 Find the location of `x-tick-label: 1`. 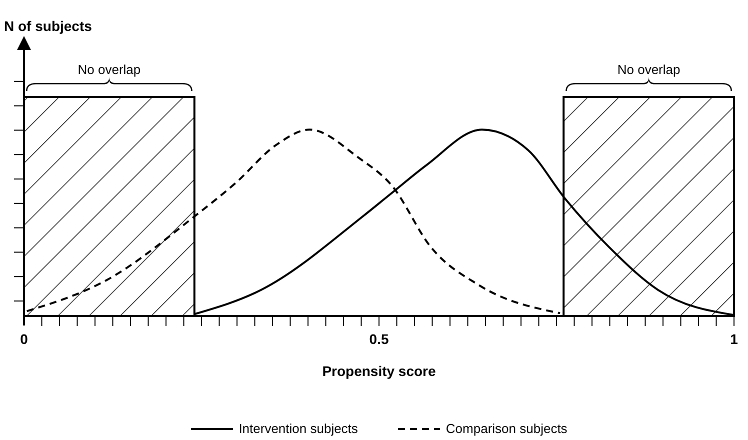

x-tick-label: 1 is located at coordinates (734, 338).